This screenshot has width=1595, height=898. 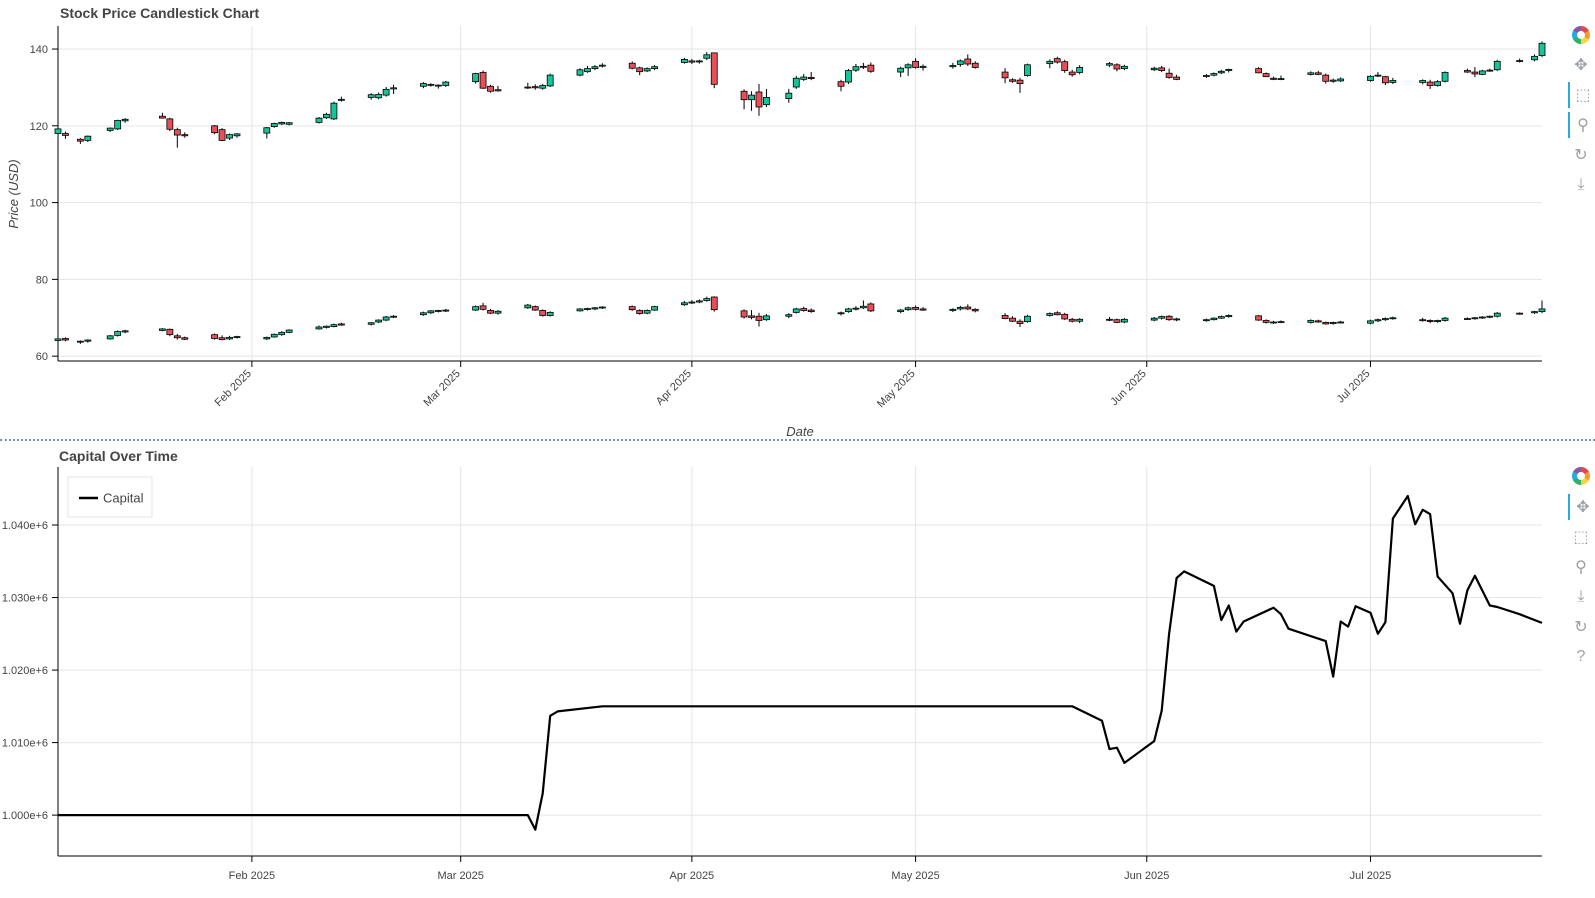 What do you see at coordinates (1581, 656) in the screenshot?
I see `help-icon: ?` at bounding box center [1581, 656].